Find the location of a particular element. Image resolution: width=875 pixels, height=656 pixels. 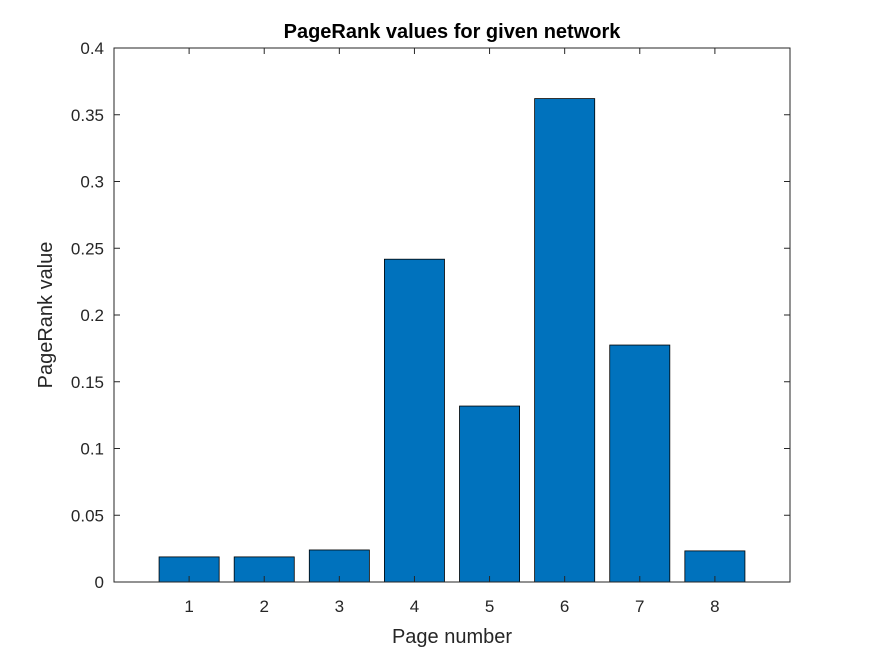

x-tick-label: 3 is located at coordinates (339, 606).